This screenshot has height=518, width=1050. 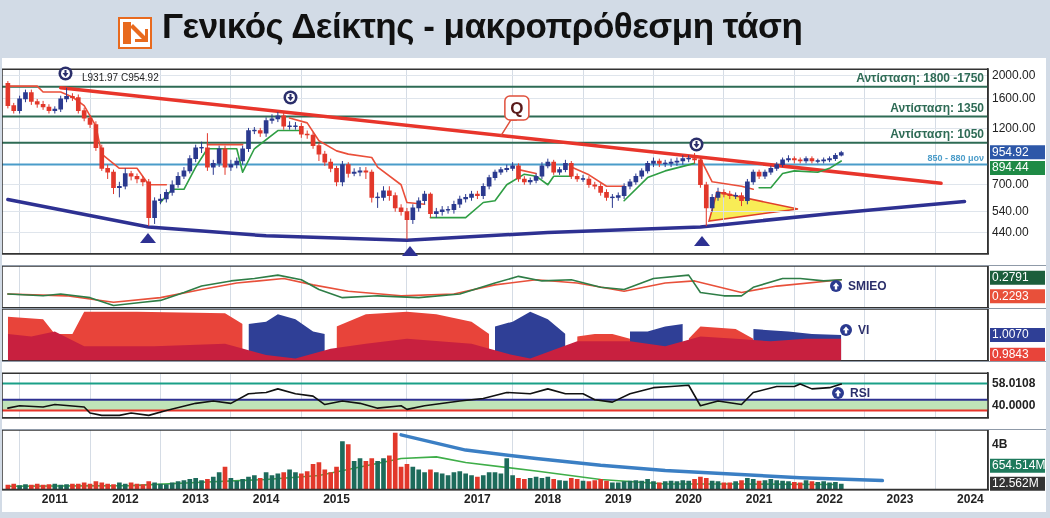 I want to click on annotation: Q, so click(x=517, y=108).